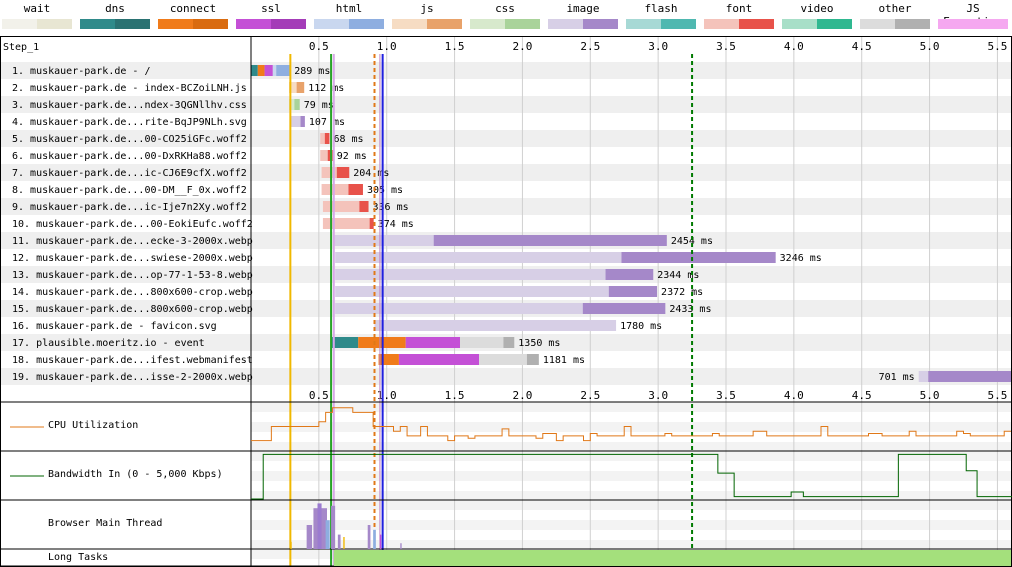  What do you see at coordinates (455, 395) in the screenshot?
I see `axis-tick-label-bottom: 1.5` at bounding box center [455, 395].